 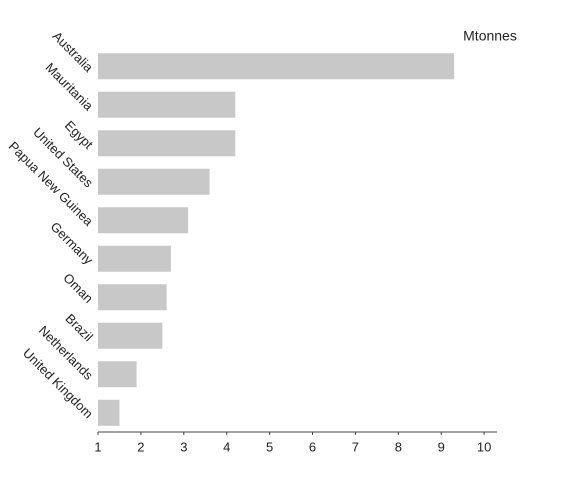 What do you see at coordinates (140, 446) in the screenshot?
I see `x-tick-label: 2` at bounding box center [140, 446].